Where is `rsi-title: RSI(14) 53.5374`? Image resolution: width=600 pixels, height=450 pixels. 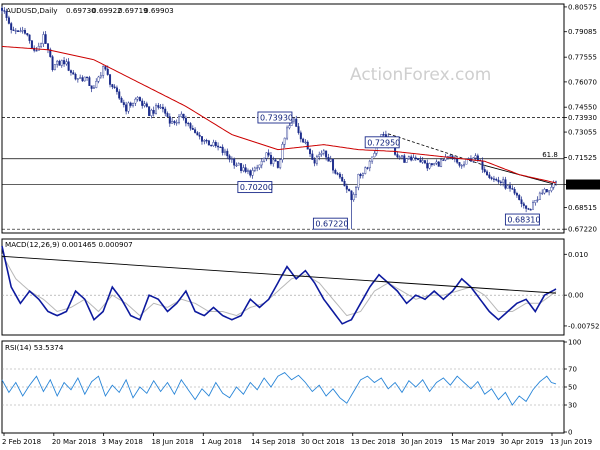
rsi-title: RSI(14) 53.5374 is located at coordinates (34, 347).